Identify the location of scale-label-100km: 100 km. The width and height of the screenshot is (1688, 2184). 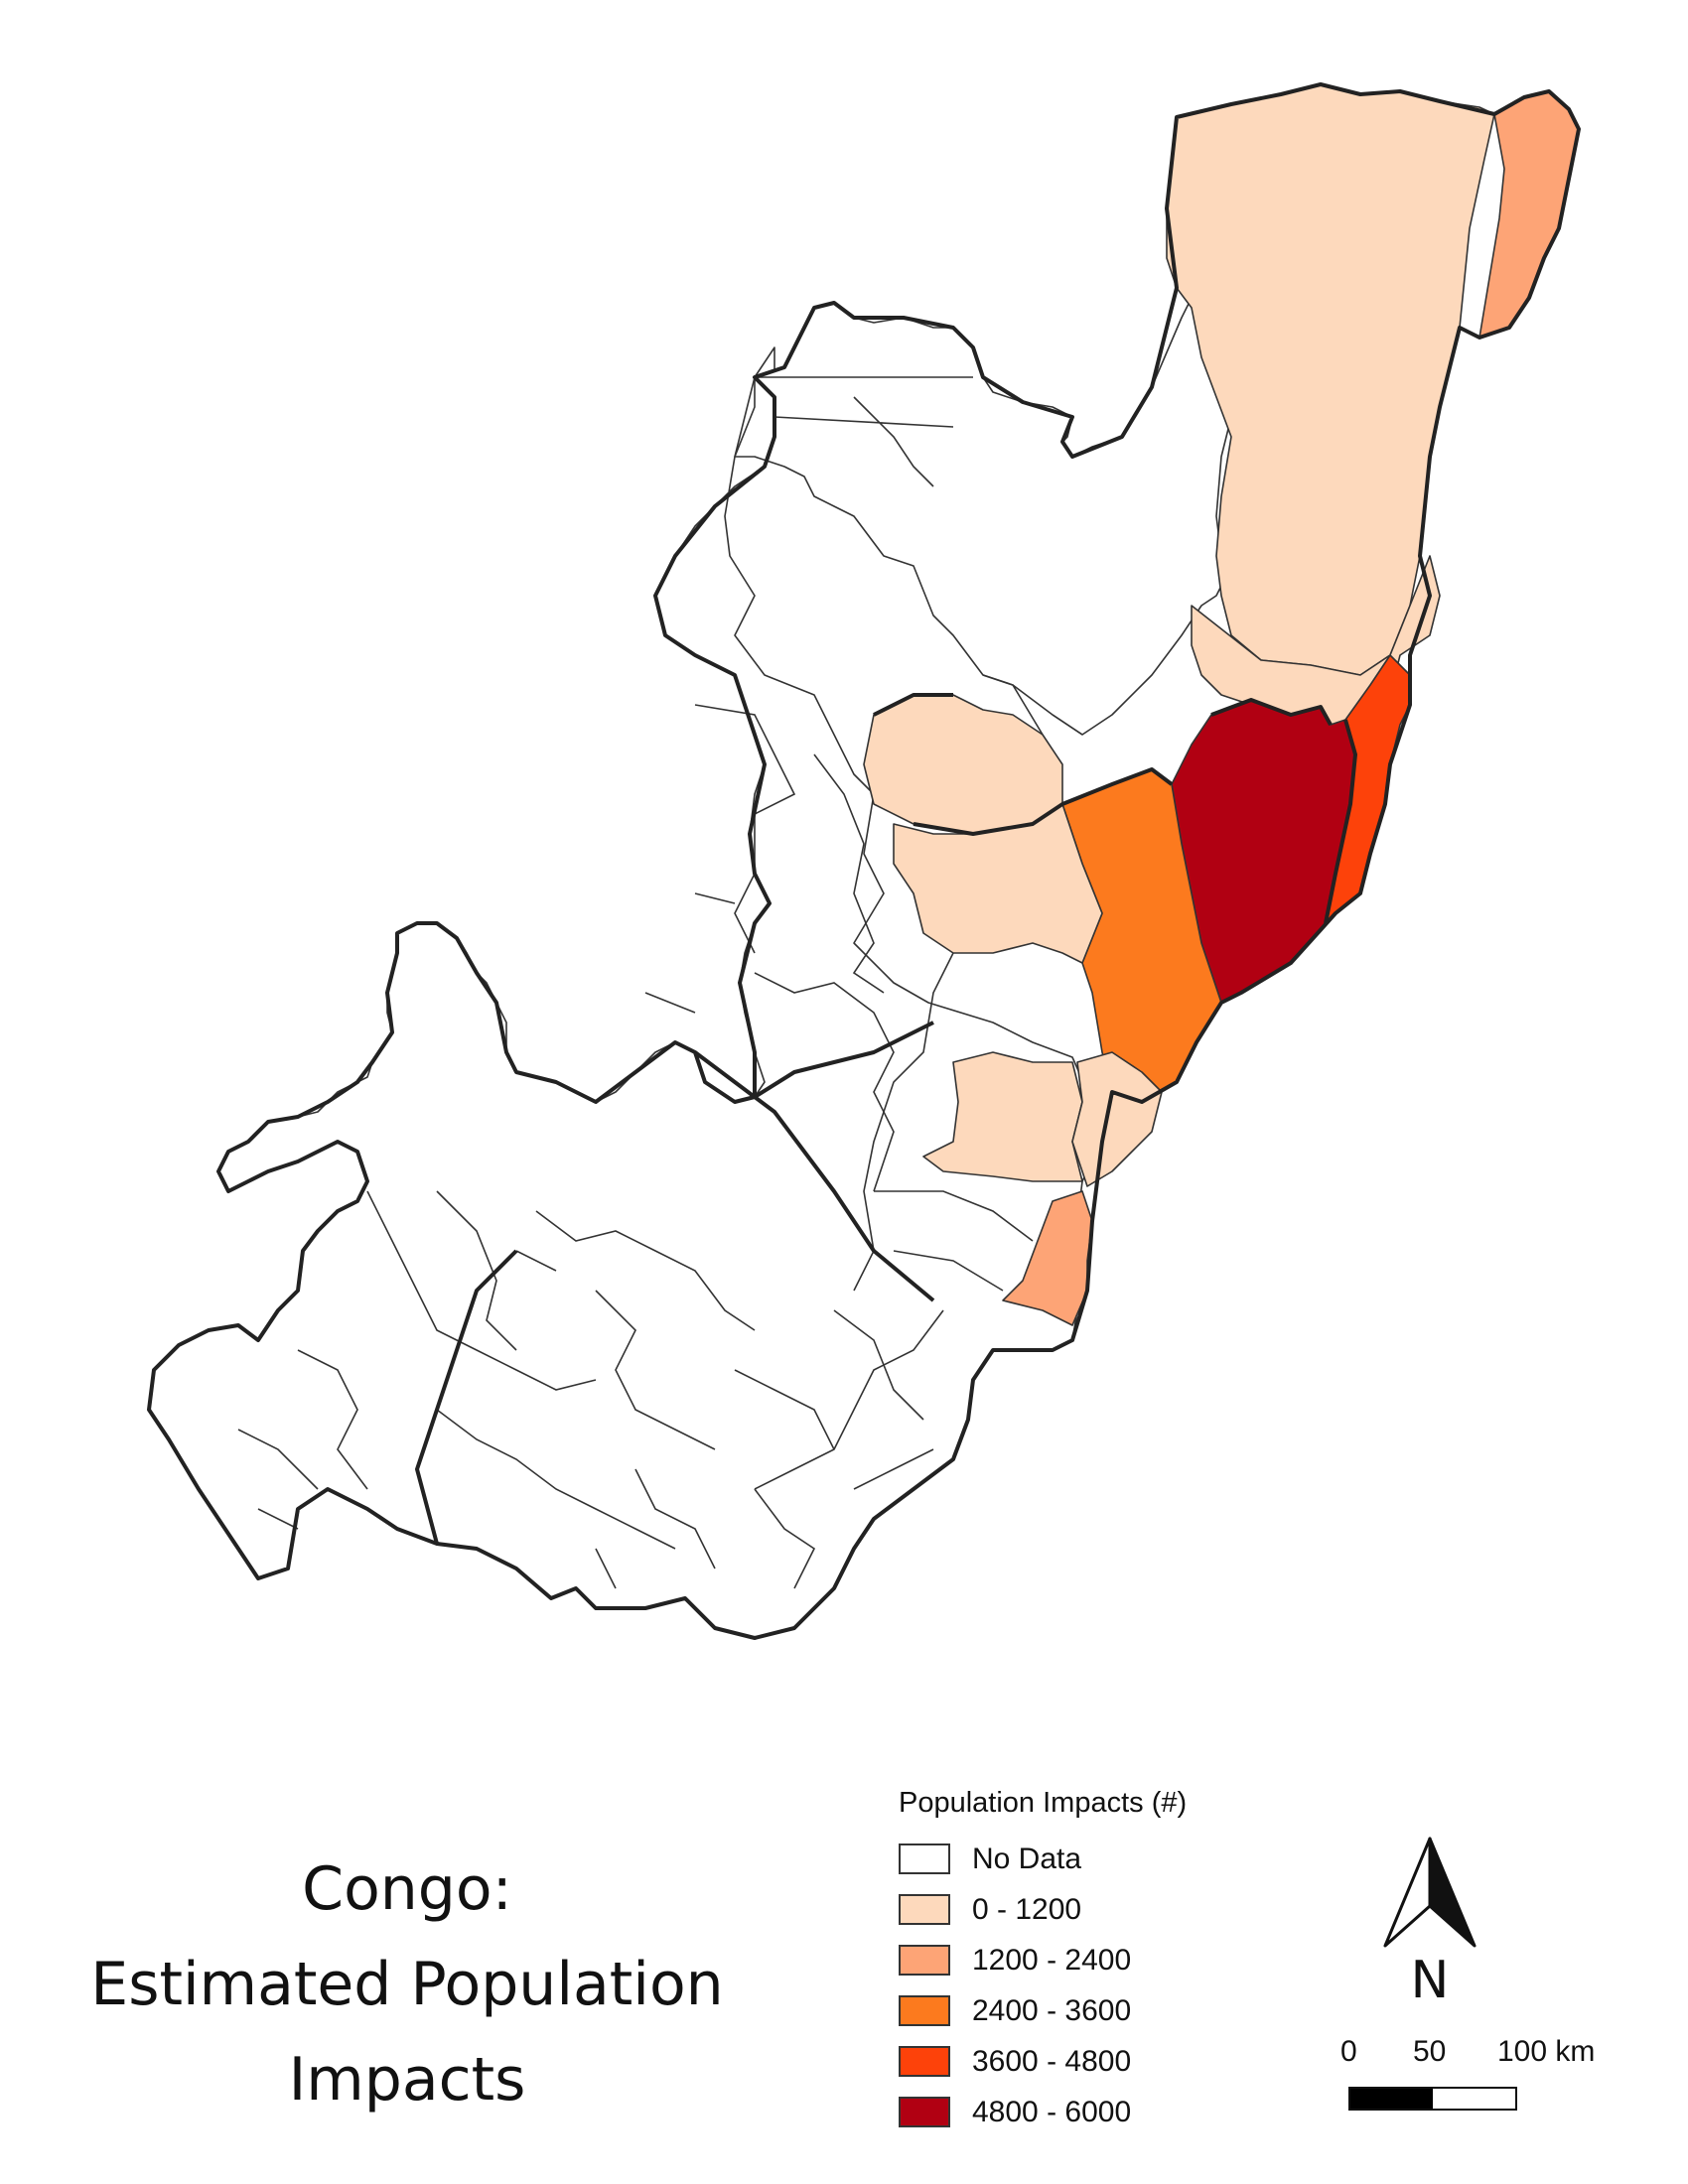
(1546, 2051).